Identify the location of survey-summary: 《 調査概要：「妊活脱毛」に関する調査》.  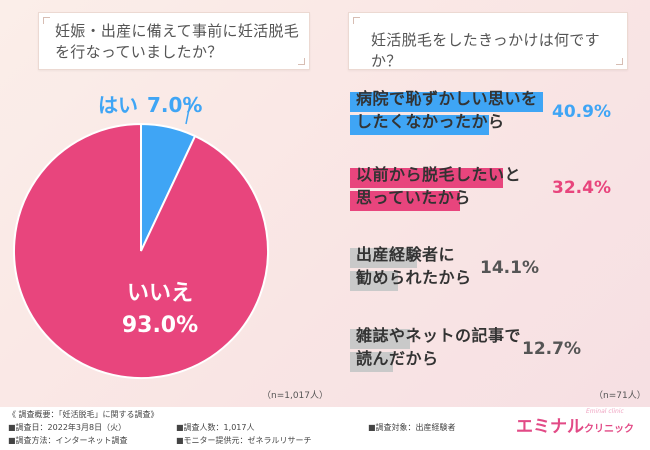
(83, 414).